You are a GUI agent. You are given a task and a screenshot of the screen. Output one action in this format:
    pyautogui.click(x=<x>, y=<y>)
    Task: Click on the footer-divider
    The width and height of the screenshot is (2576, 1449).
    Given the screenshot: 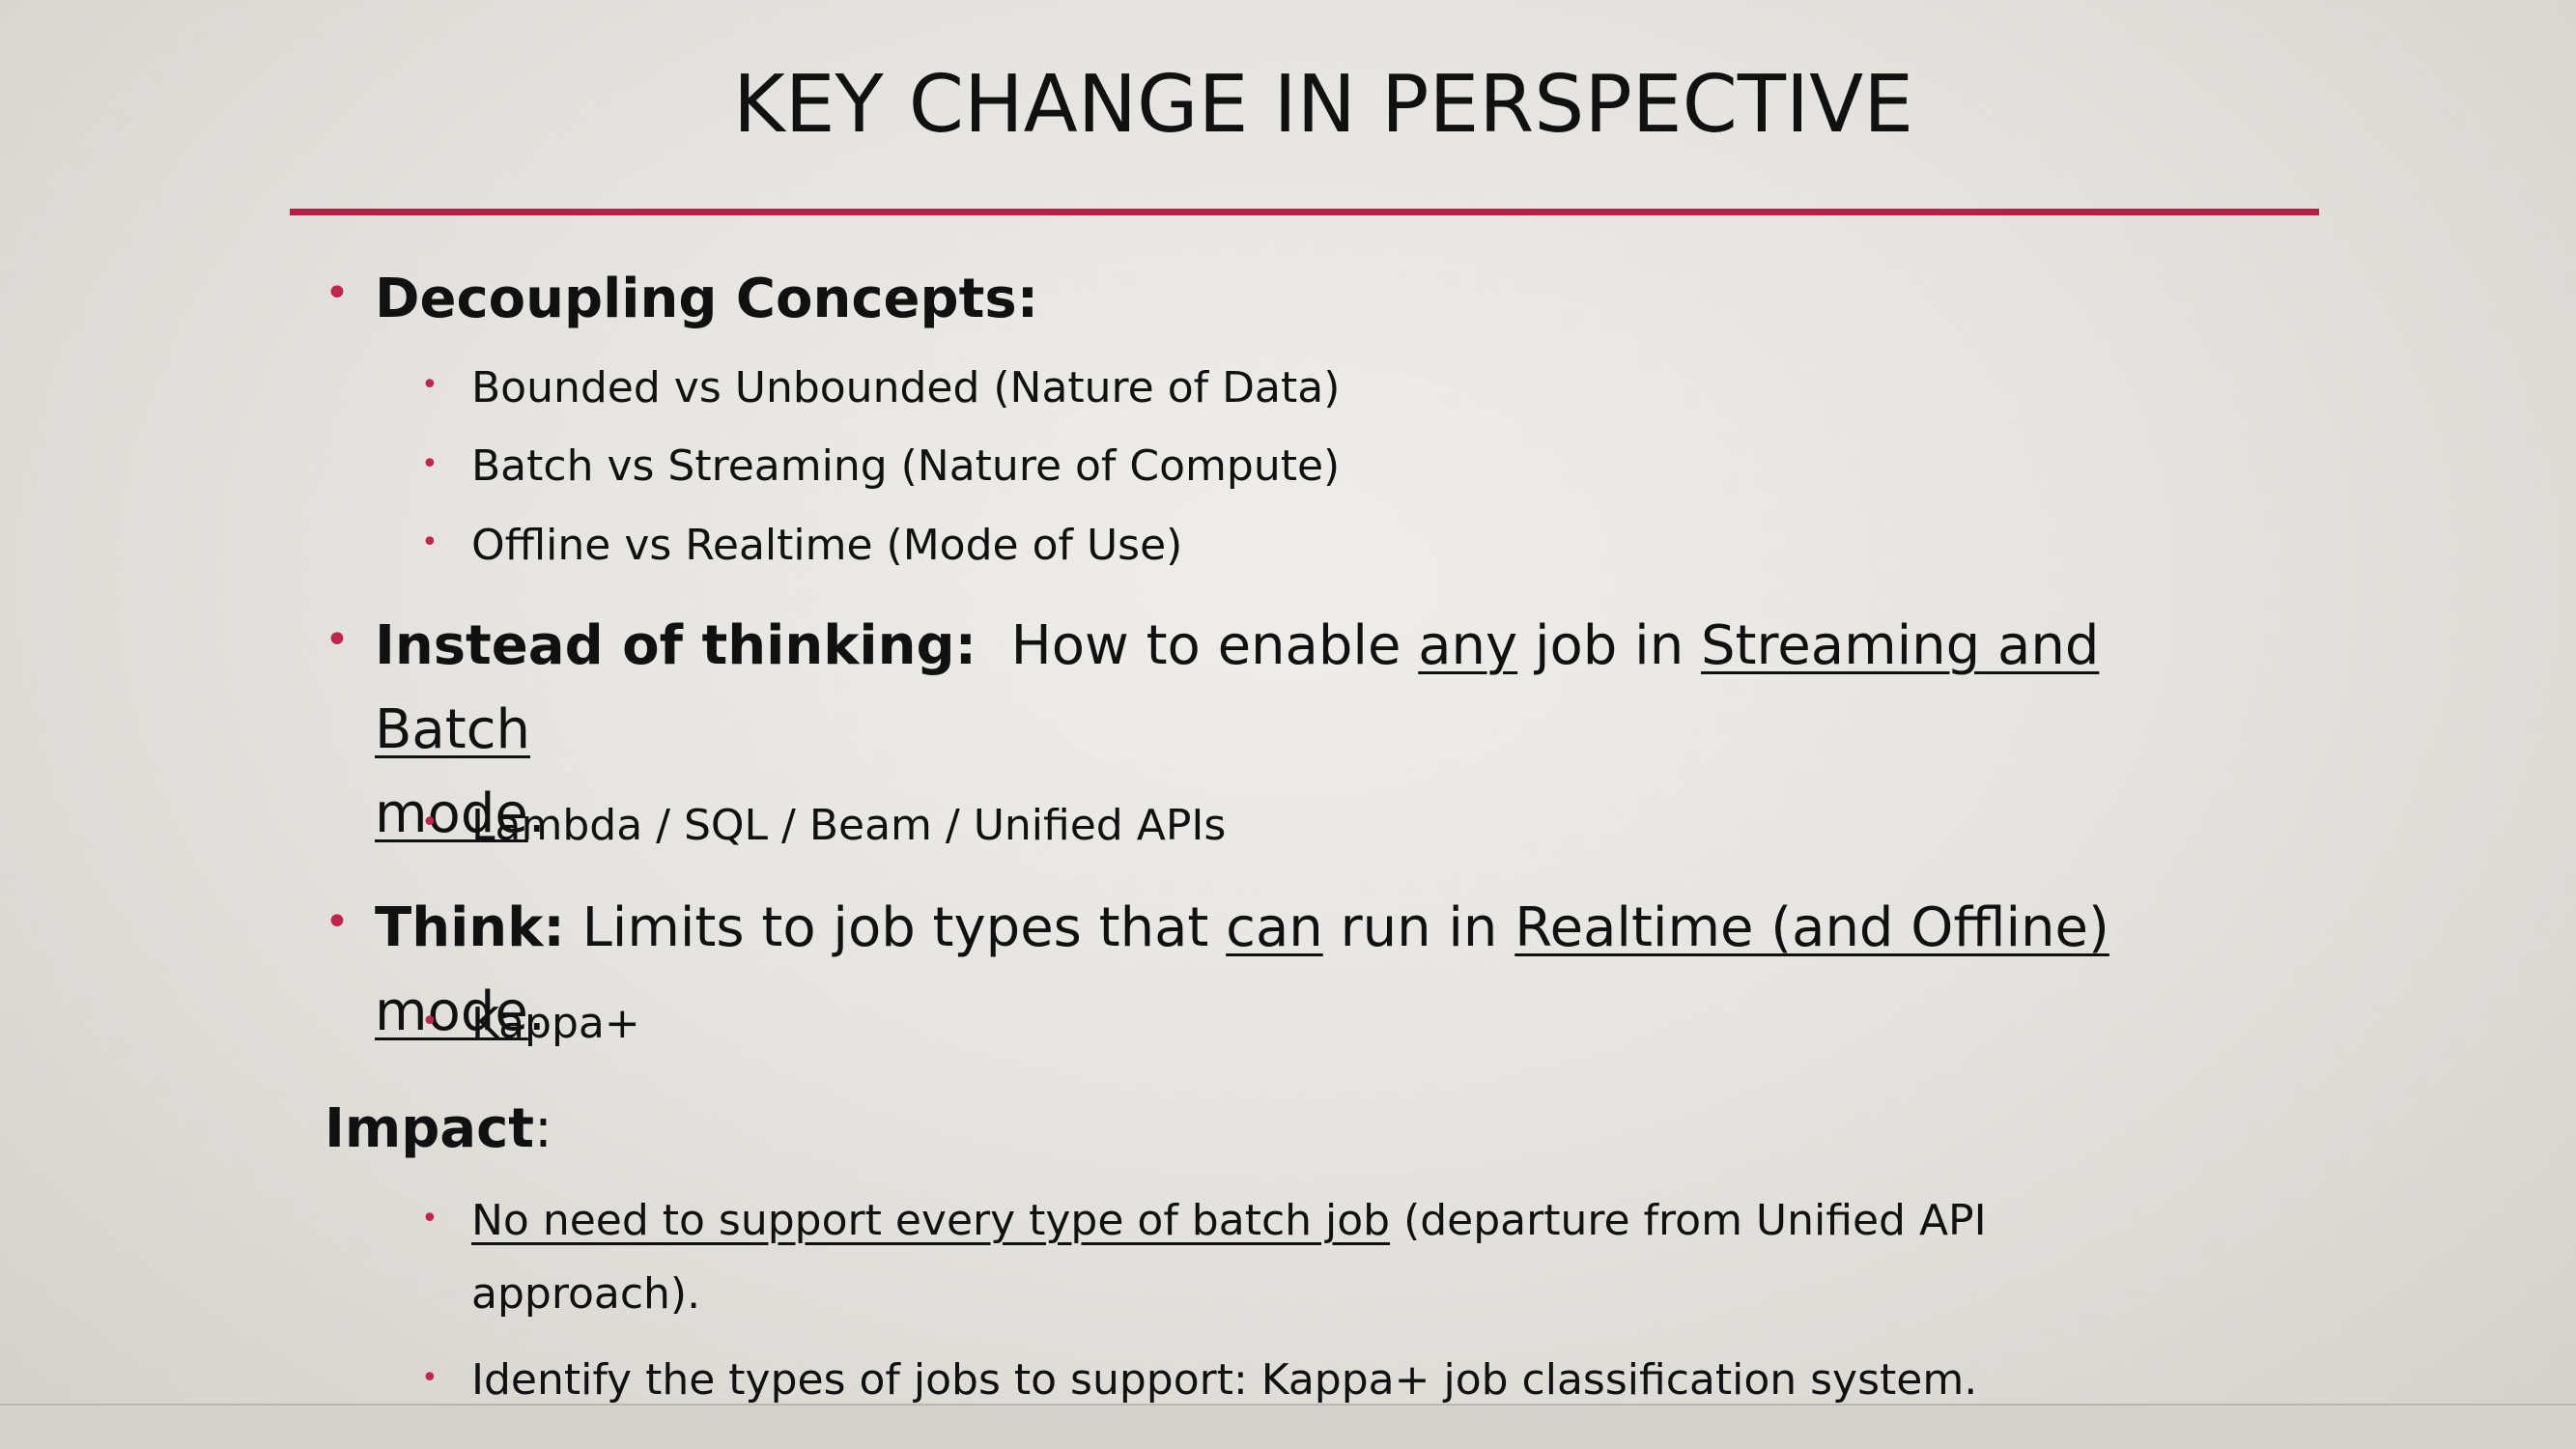 What is the action you would take?
    pyautogui.click(x=1288, y=1405)
    